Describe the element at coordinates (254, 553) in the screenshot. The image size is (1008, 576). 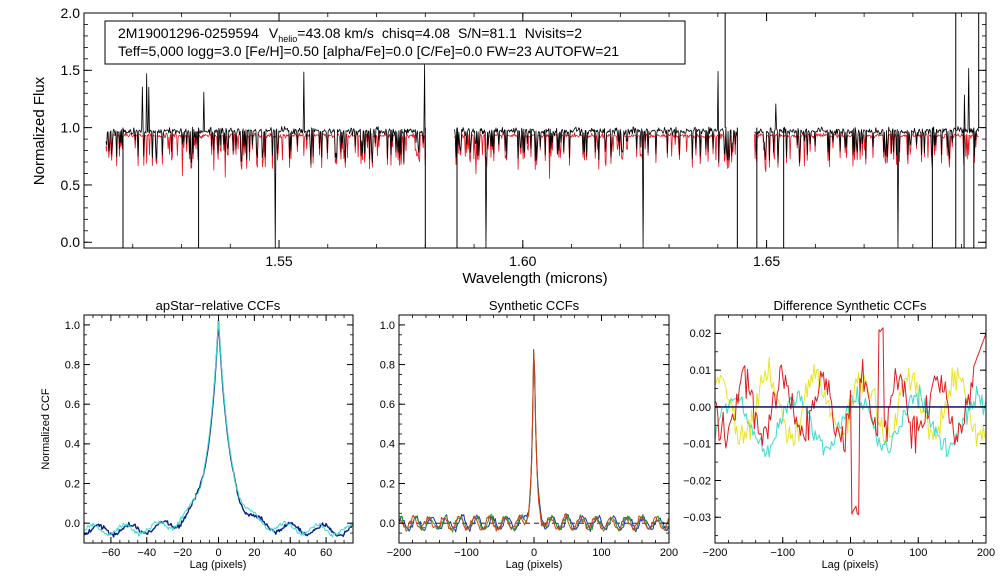
I see `x-tick-label: 20` at that location.